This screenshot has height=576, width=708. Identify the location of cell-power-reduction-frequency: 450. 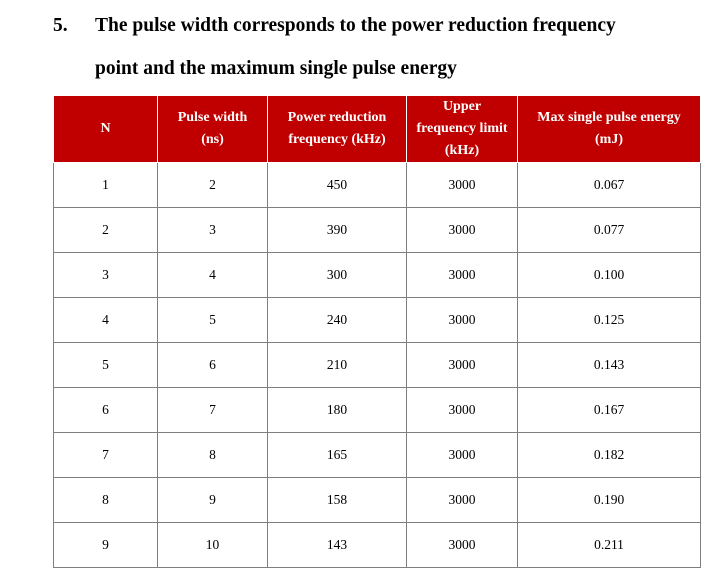
(337, 185).